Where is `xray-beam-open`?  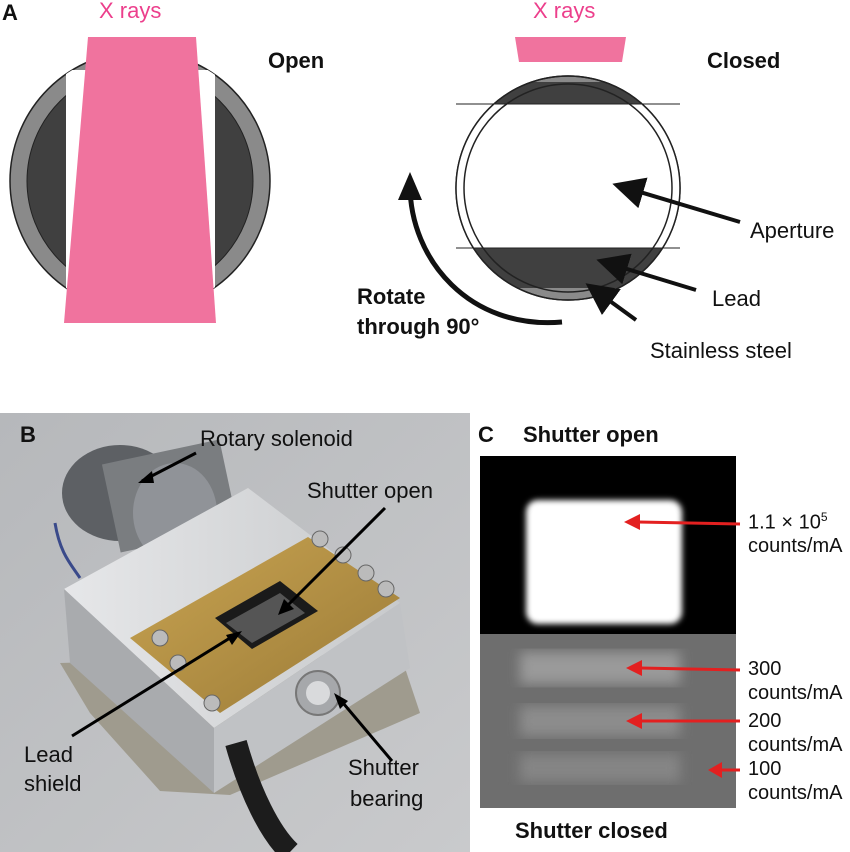
xray-beam-open is located at coordinates (140, 180).